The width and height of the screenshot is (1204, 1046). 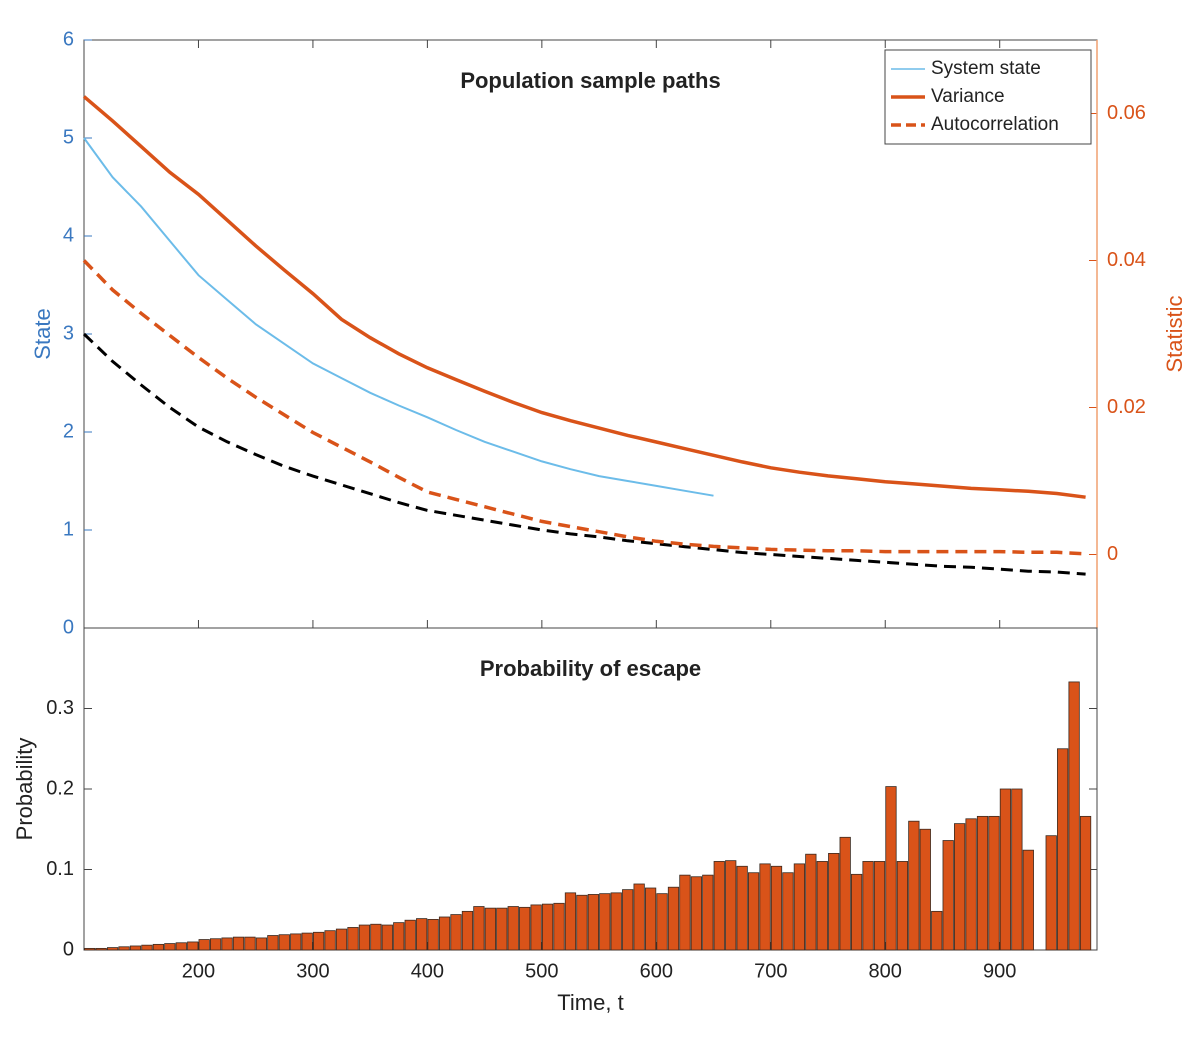 I want to click on legend-label: Variance, so click(x=968, y=96).